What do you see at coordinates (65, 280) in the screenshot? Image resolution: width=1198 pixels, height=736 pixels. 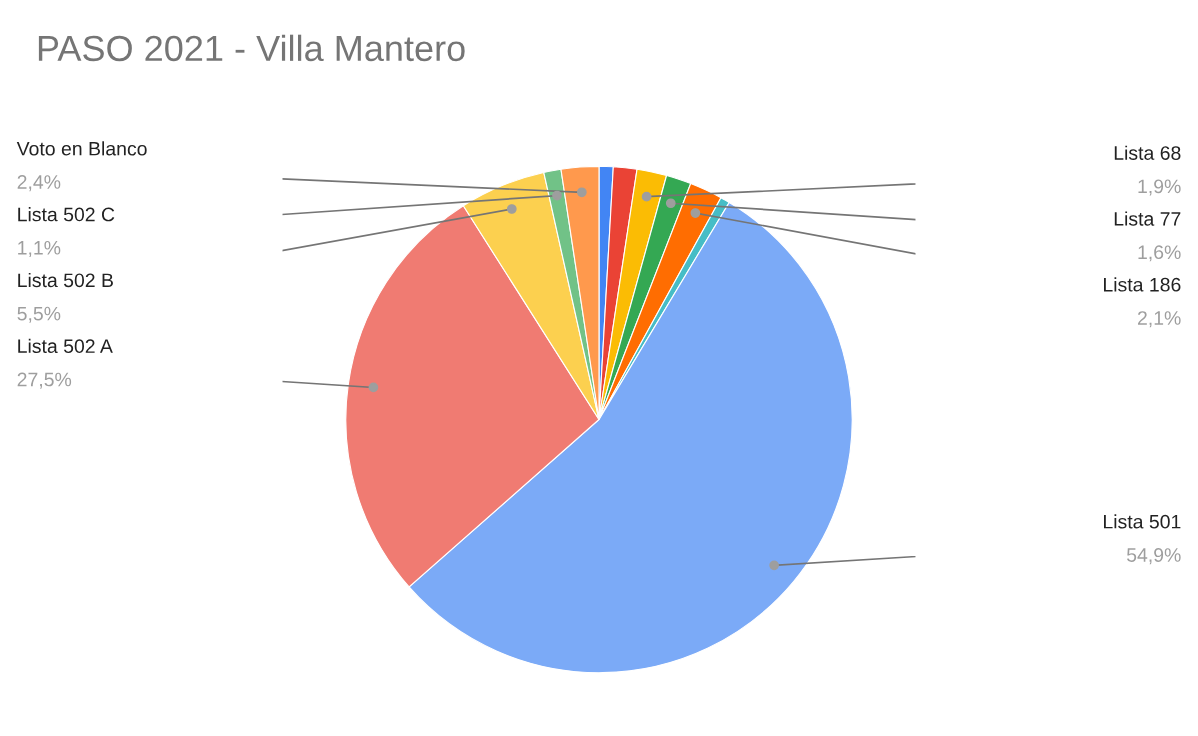 I see `slice-label: Lista 502 B` at bounding box center [65, 280].